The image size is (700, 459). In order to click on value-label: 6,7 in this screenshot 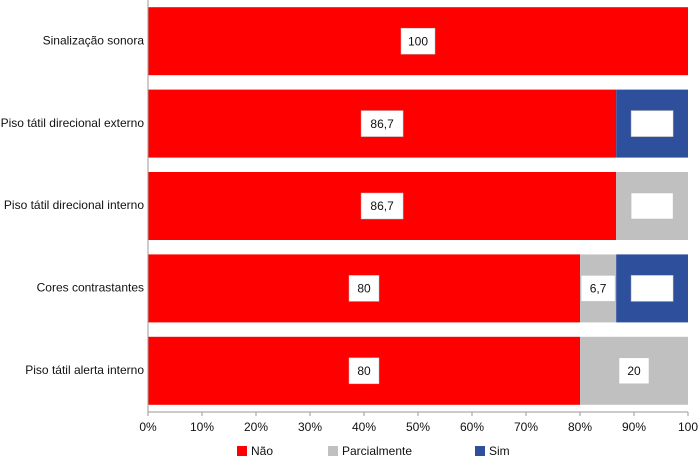, I will do `click(598, 289)`.